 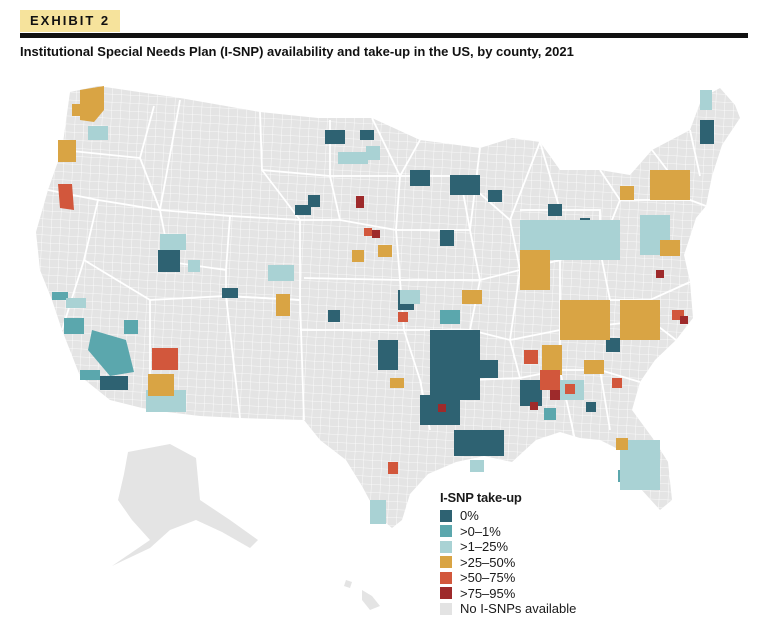 I want to click on legend-item: >50–75%, so click(x=508, y=578).